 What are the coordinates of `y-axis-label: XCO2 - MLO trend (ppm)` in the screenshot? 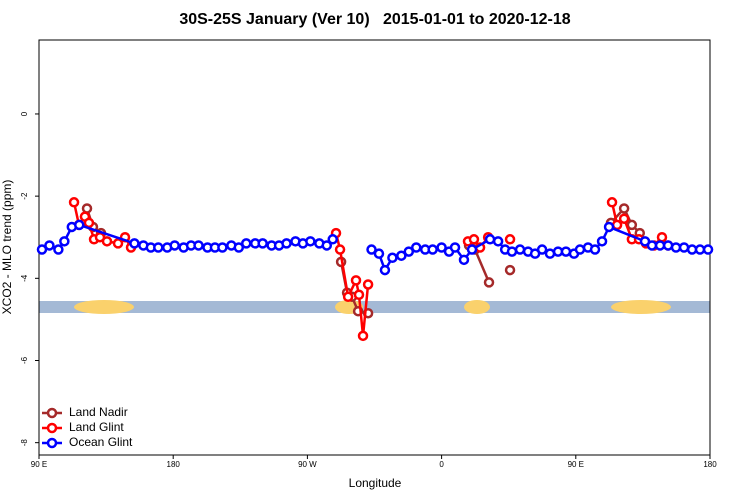 It's located at (7, 247).